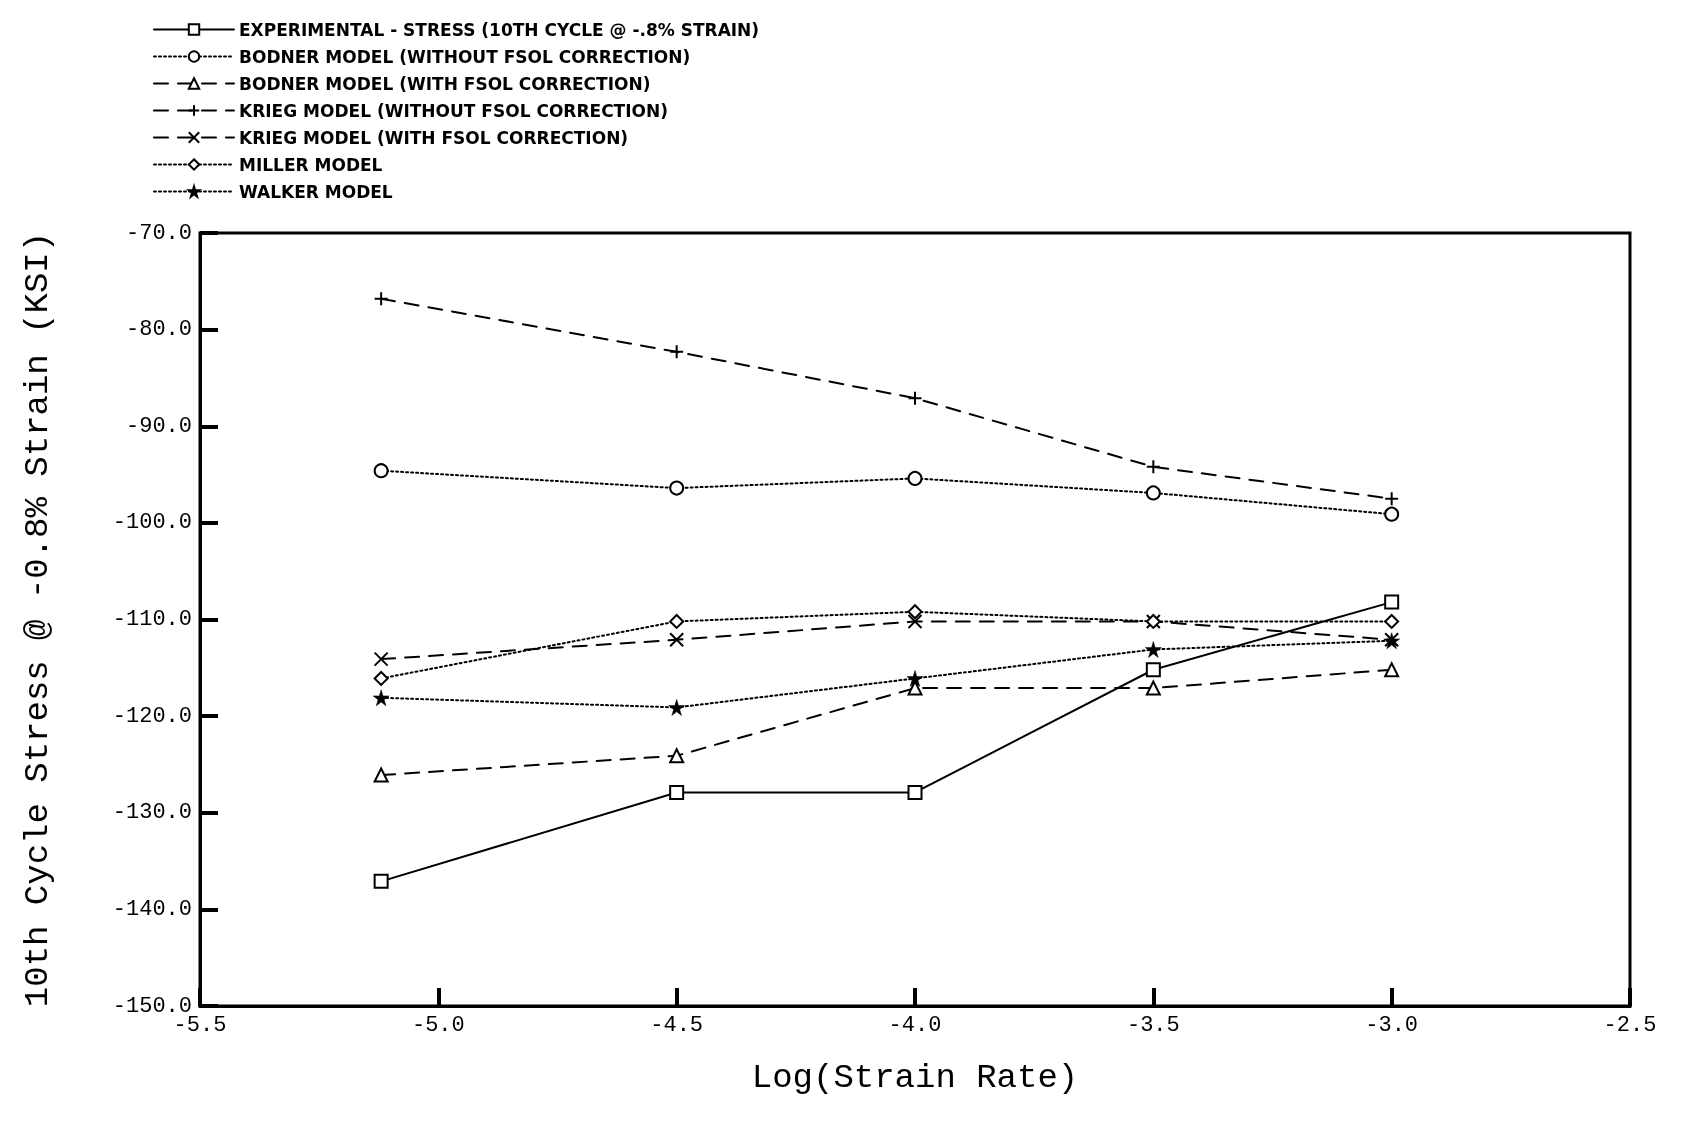 This screenshot has width=1687, height=1128. I want to click on legend-label: WALKER MODEL, so click(316, 191).